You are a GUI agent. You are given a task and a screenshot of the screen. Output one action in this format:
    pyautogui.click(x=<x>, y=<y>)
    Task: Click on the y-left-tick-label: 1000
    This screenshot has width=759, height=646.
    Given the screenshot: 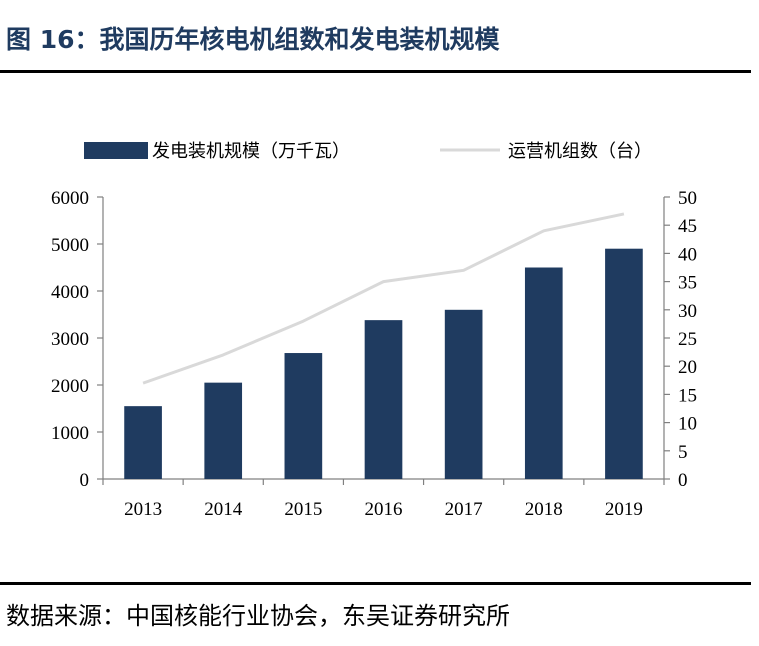 What is the action you would take?
    pyautogui.click(x=70, y=433)
    